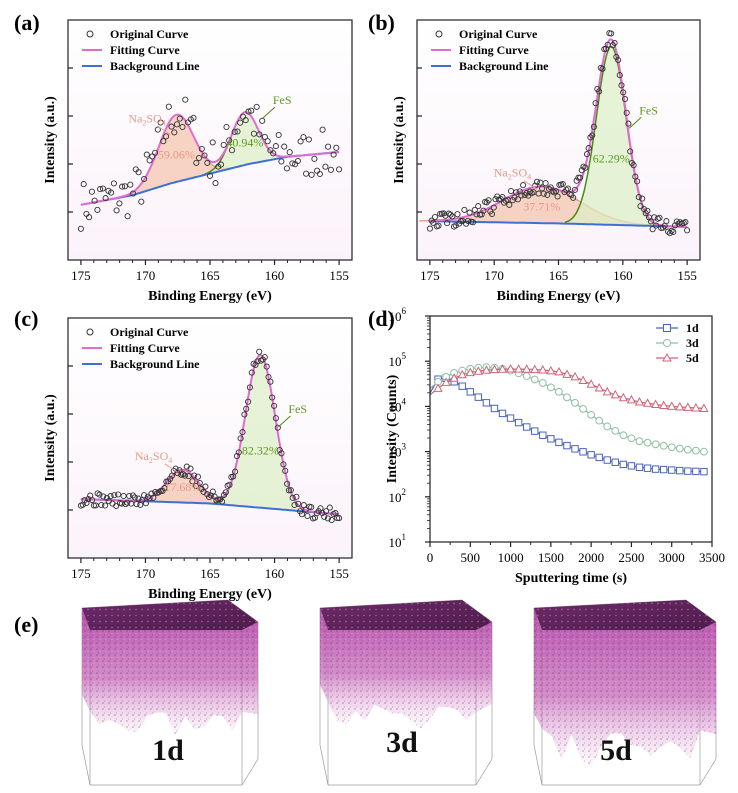  I want to click on peak-name-part: SO, so click(161, 456).